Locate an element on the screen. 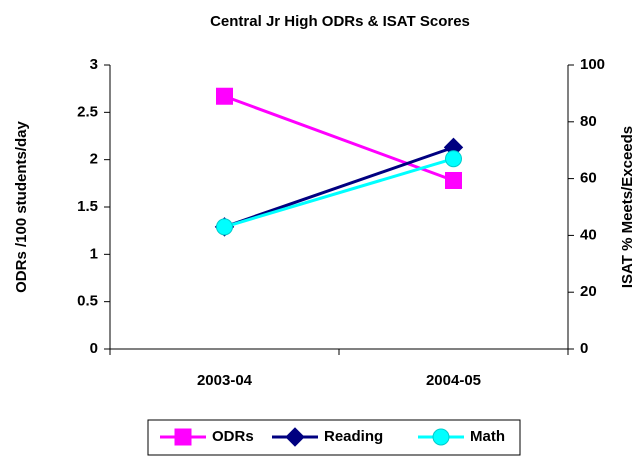 The height and width of the screenshot is (465, 642). legend-label: Math is located at coordinates (487, 436).